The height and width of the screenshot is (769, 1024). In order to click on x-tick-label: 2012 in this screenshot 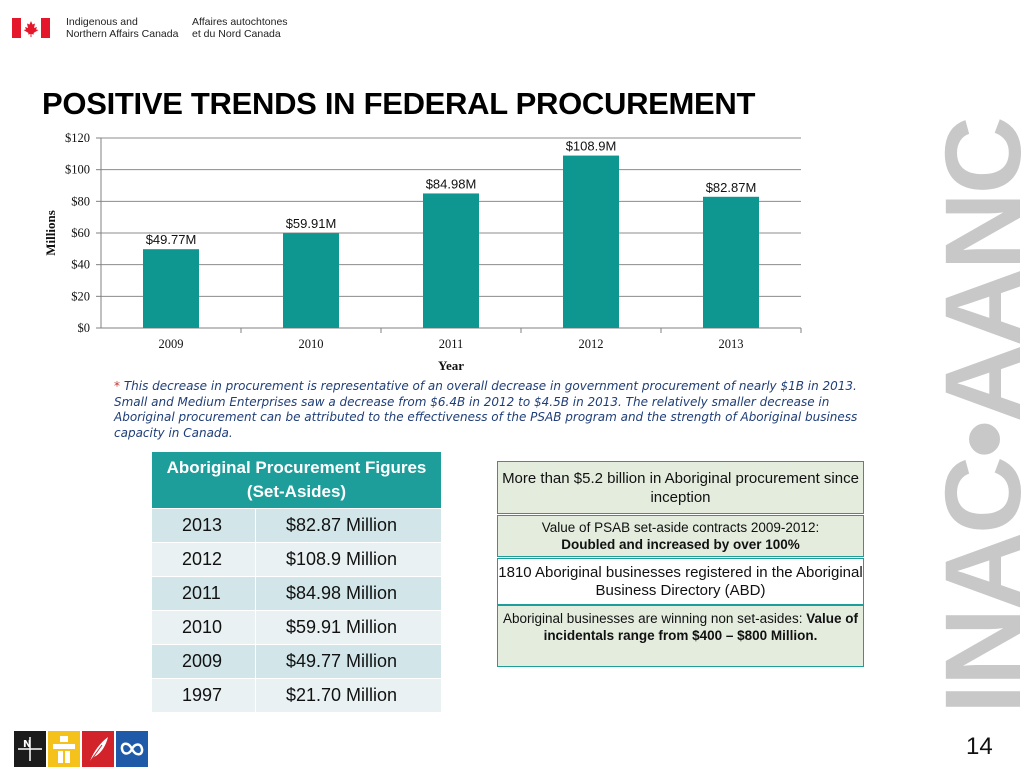, I will do `click(591, 344)`.